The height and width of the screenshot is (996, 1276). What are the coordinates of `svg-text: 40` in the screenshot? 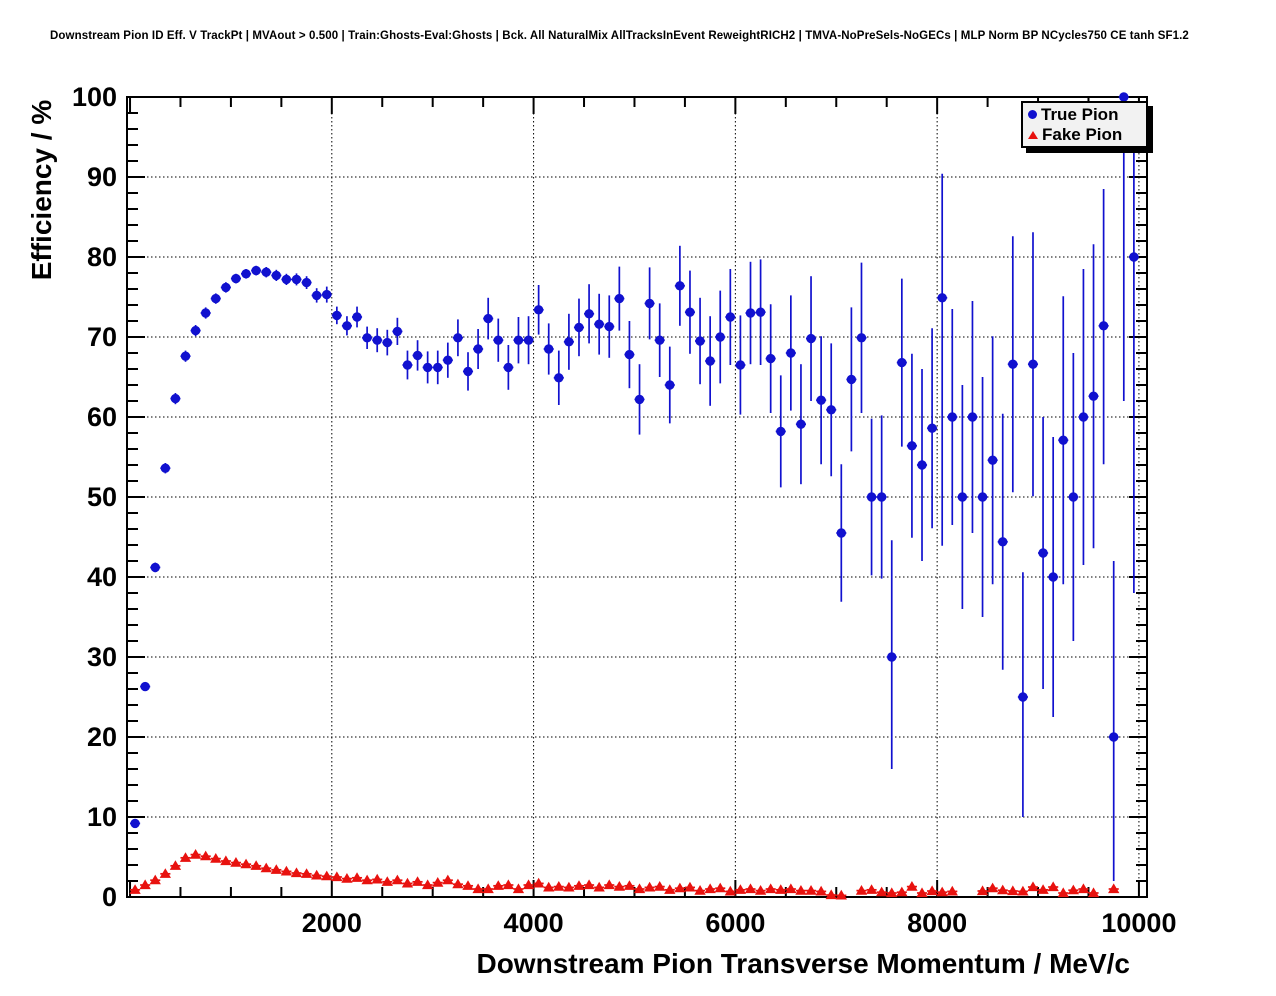 It's located at (102, 577).